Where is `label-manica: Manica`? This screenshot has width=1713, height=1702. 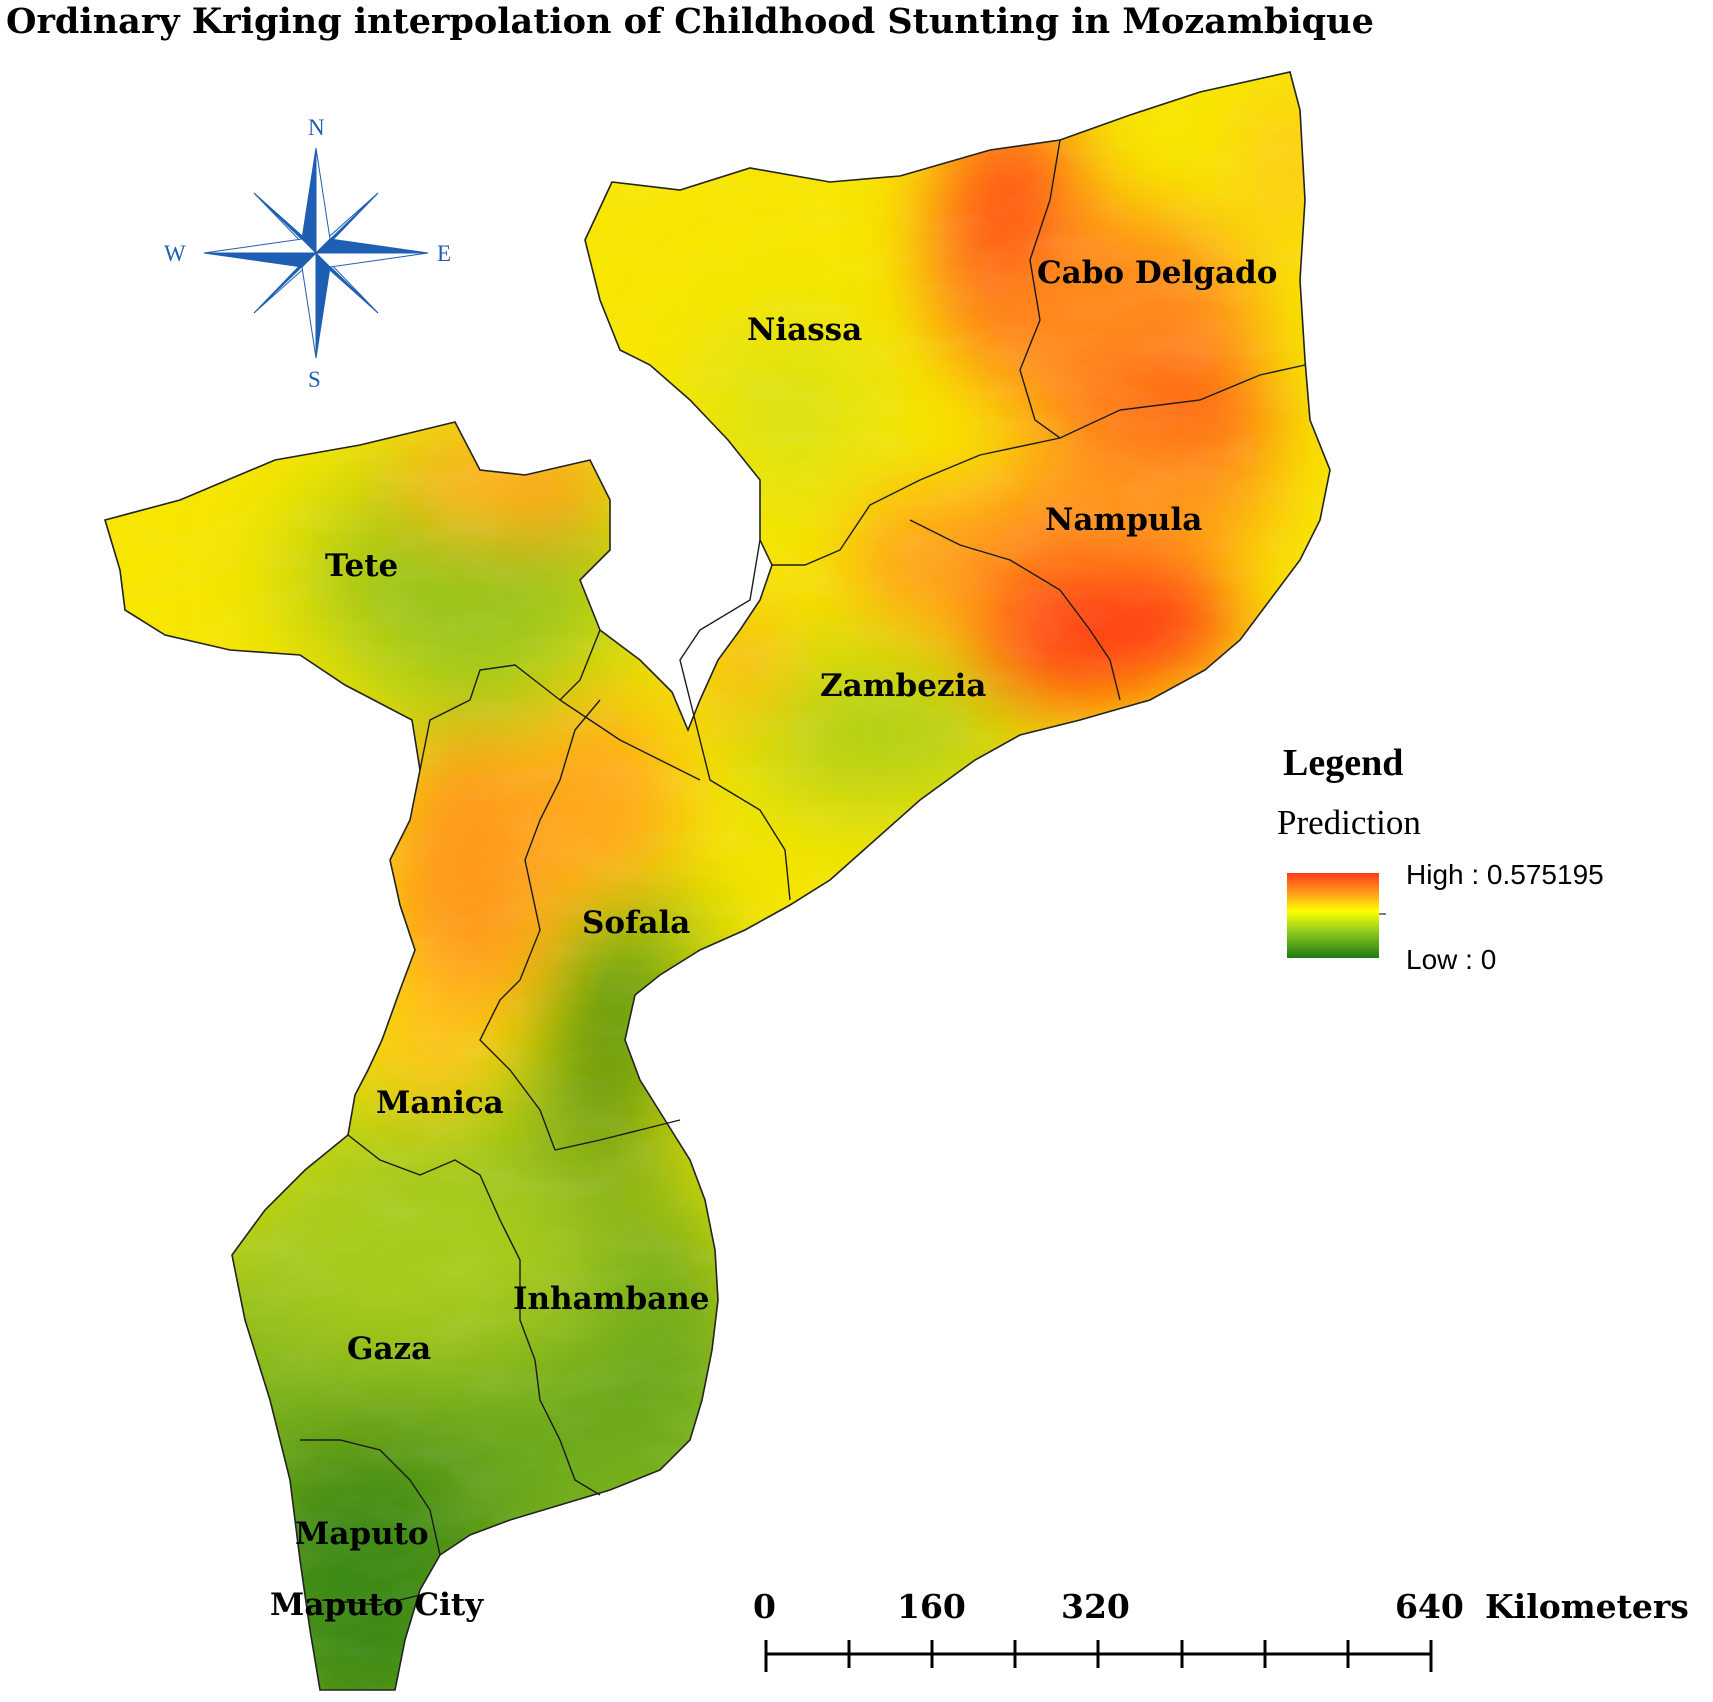 label-manica: Manica is located at coordinates (440, 1103).